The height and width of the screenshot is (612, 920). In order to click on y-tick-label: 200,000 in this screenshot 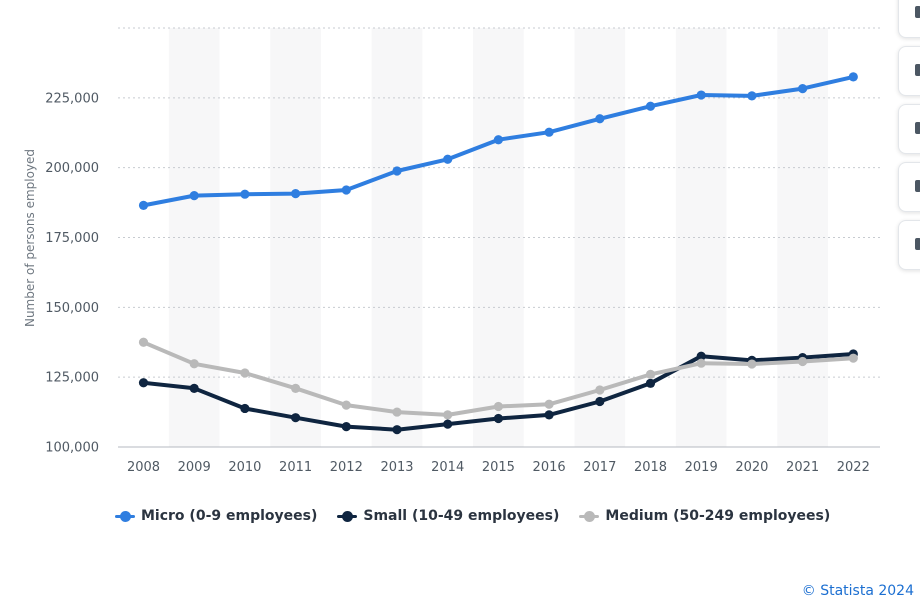, I will do `click(72, 168)`.